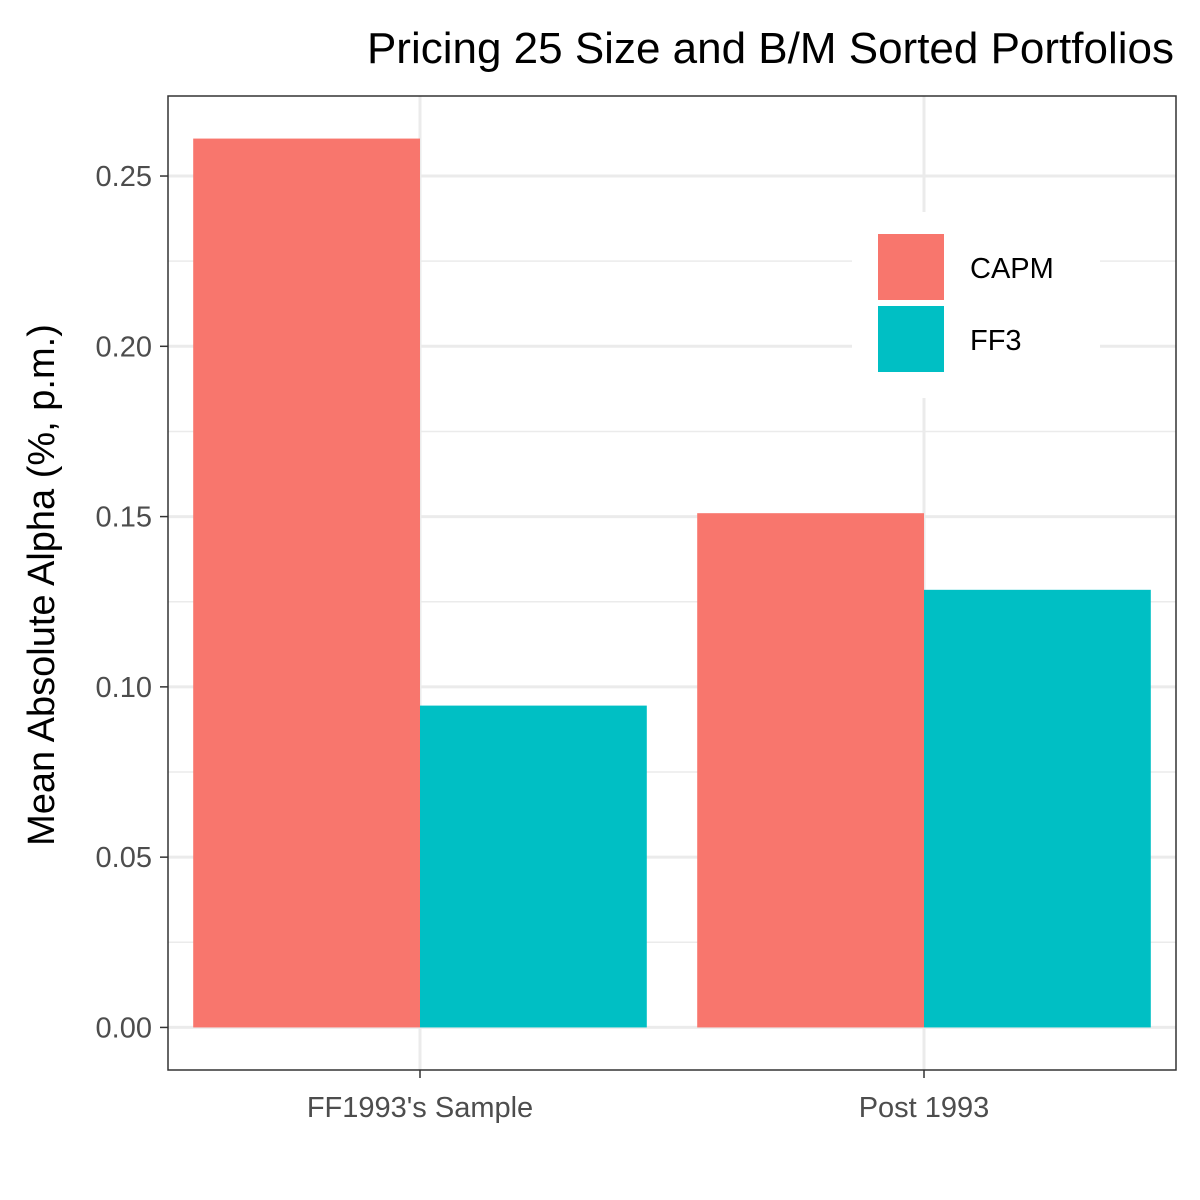  I want to click on x-tick-label: FF1993's Sample, so click(420, 1108).